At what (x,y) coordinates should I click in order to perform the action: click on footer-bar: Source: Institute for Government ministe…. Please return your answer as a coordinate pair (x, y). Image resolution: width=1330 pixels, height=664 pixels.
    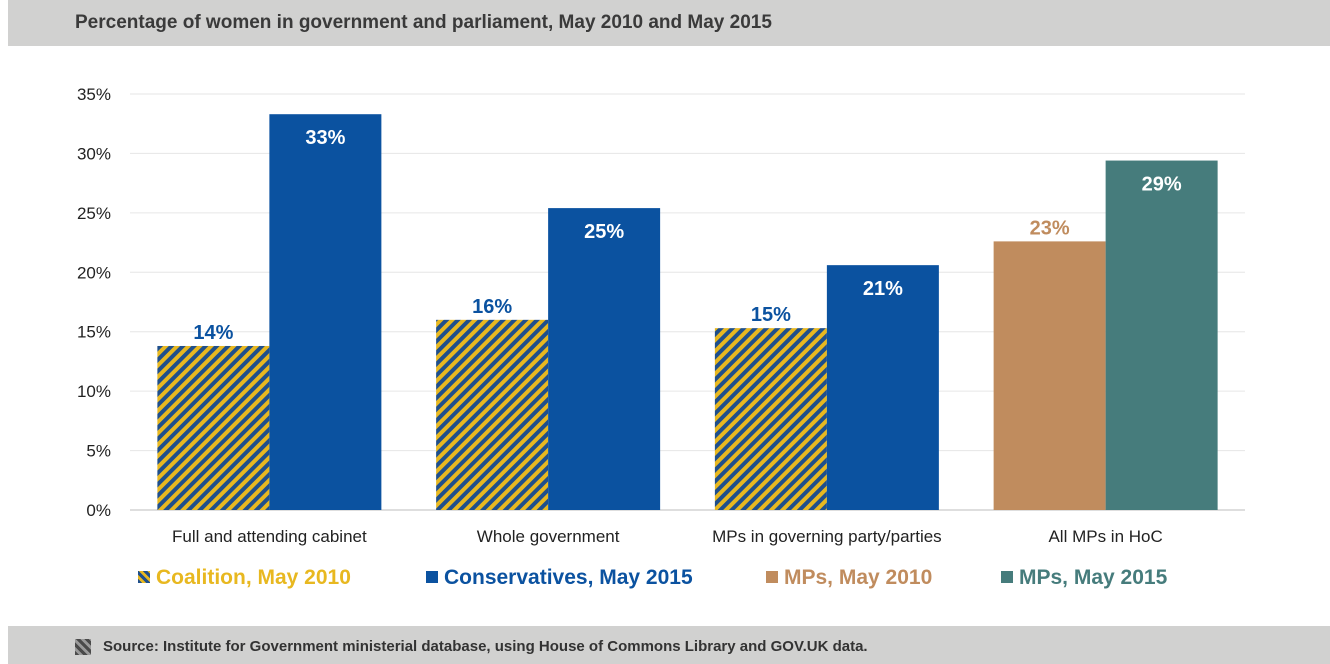
    Looking at the image, I should click on (669, 645).